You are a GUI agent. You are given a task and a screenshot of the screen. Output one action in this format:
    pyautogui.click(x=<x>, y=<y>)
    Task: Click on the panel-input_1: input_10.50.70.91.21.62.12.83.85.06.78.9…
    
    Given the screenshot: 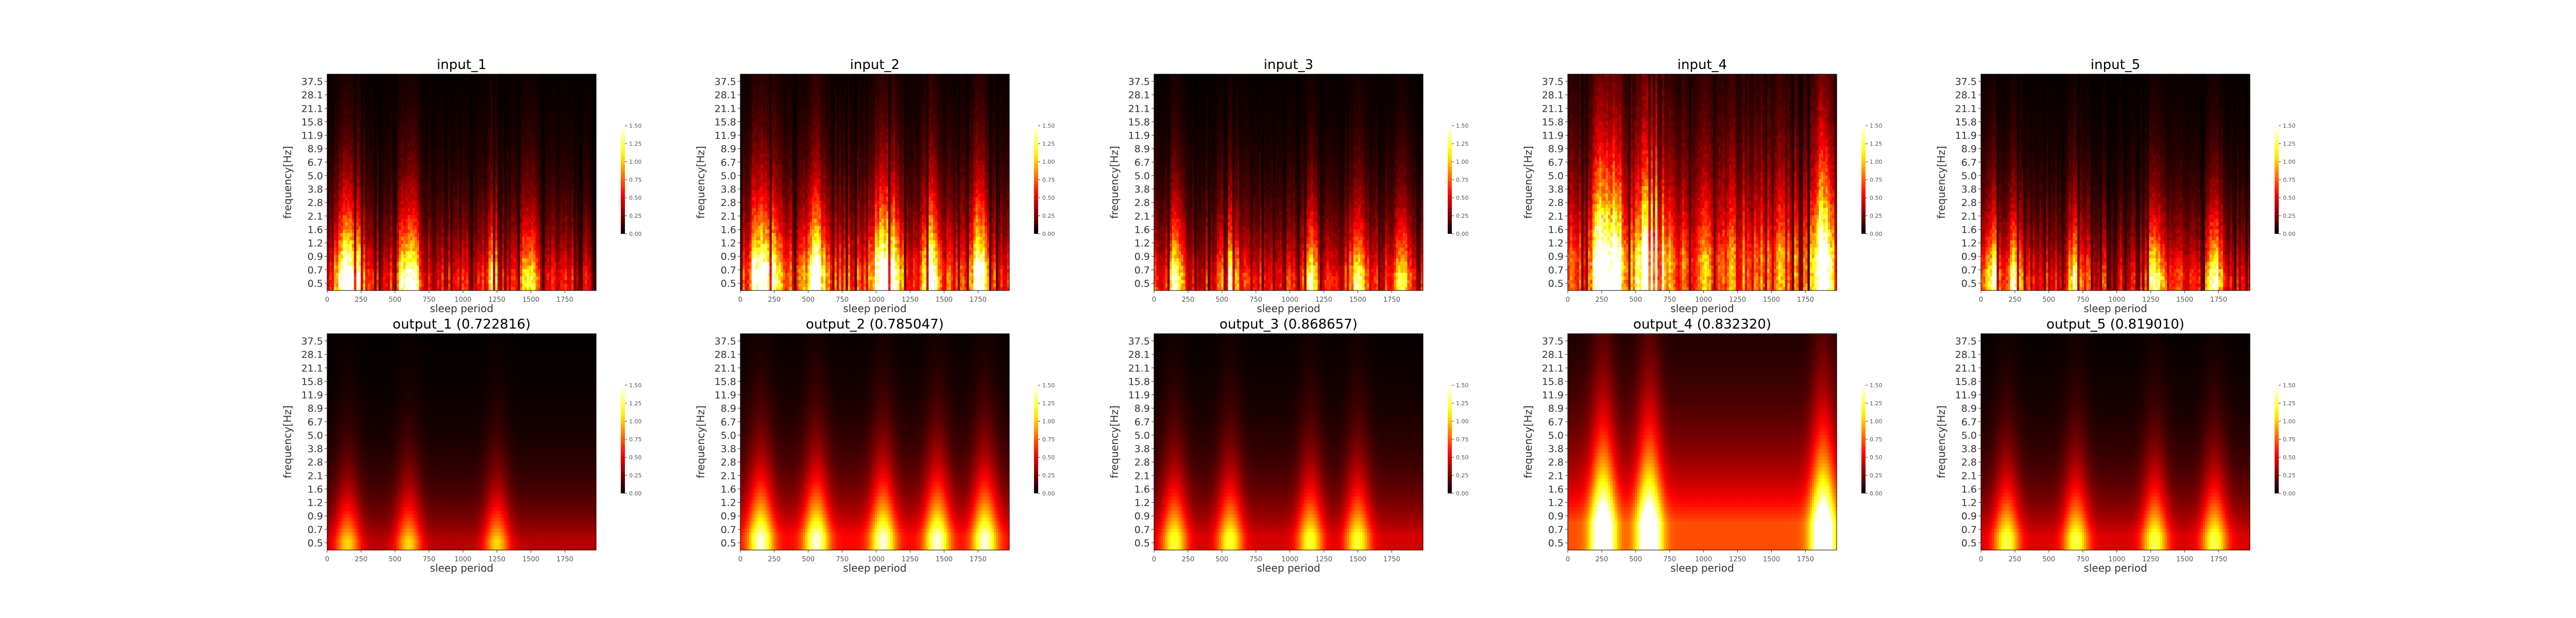 What is the action you would take?
    pyautogui.click(x=461, y=186)
    